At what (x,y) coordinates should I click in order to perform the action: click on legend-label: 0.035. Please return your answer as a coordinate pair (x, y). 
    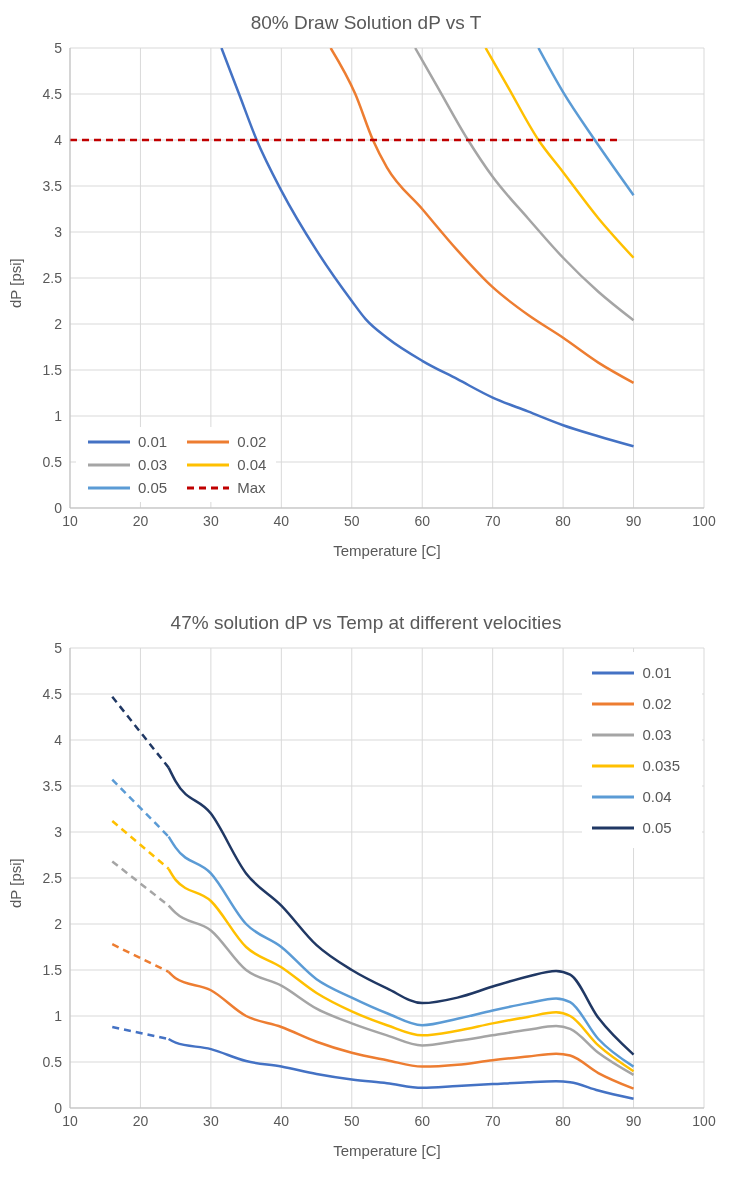
    Looking at the image, I should click on (661, 765).